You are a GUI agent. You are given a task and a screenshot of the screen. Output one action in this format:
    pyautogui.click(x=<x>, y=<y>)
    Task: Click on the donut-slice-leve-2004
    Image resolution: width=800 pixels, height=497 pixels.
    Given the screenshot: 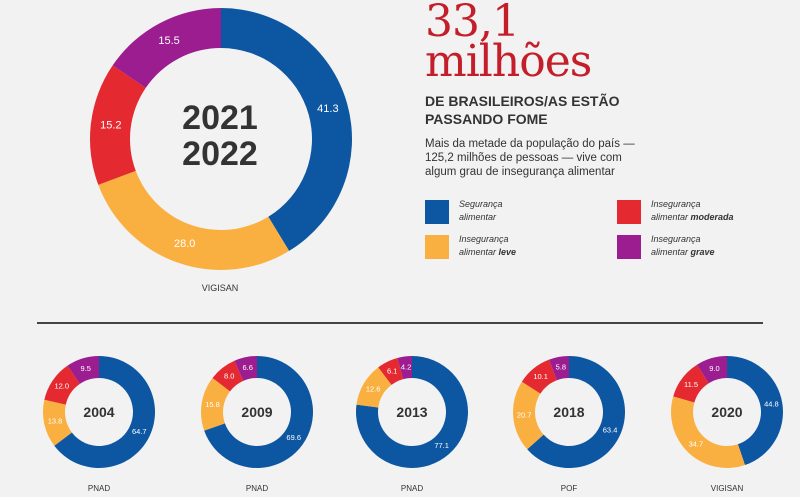 What is the action you would take?
    pyautogui.click(x=57, y=422)
    